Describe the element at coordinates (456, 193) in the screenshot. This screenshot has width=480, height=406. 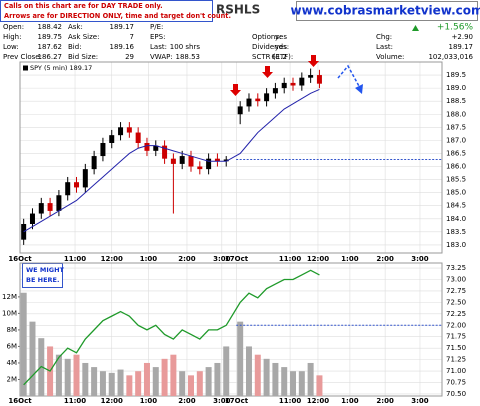
I see `y-tick-label: 185.0` at that location.